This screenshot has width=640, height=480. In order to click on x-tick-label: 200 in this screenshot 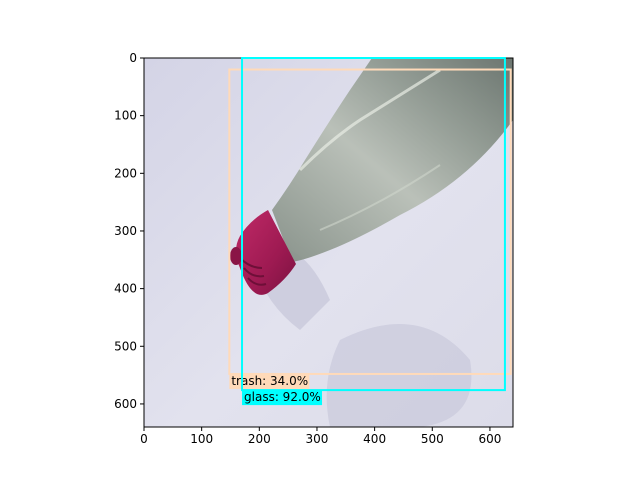, I will do `click(259, 439)`.